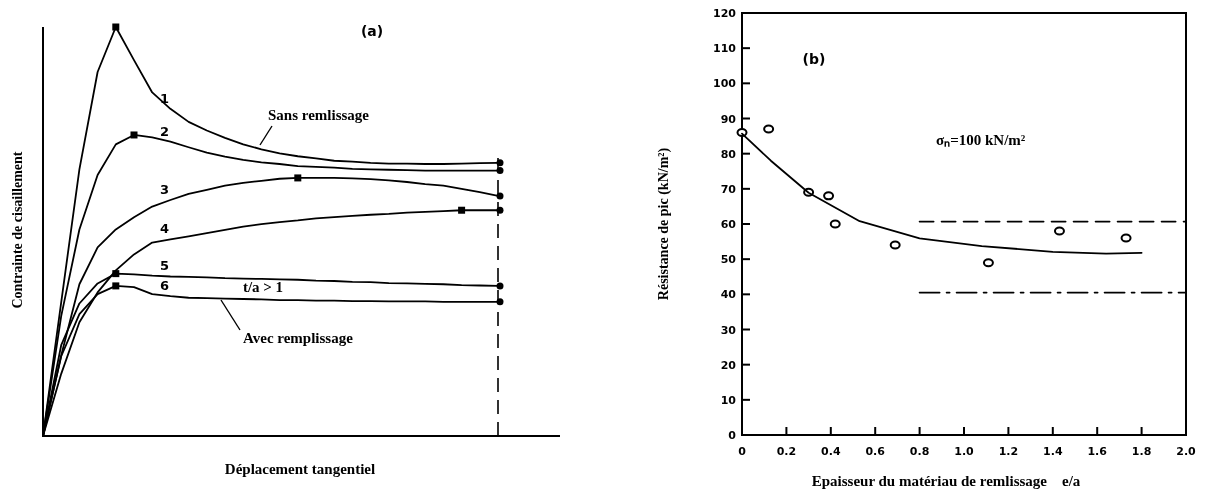 The width and height of the screenshot is (1213, 493). I want to click on annotation: Avec remplissage, so click(298, 338).